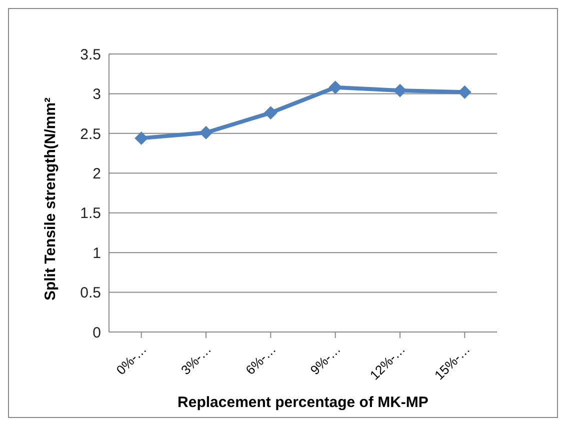 This screenshot has width=568, height=428. What do you see at coordinates (96, 95) in the screenshot?
I see `y-tick-label: 3` at bounding box center [96, 95].